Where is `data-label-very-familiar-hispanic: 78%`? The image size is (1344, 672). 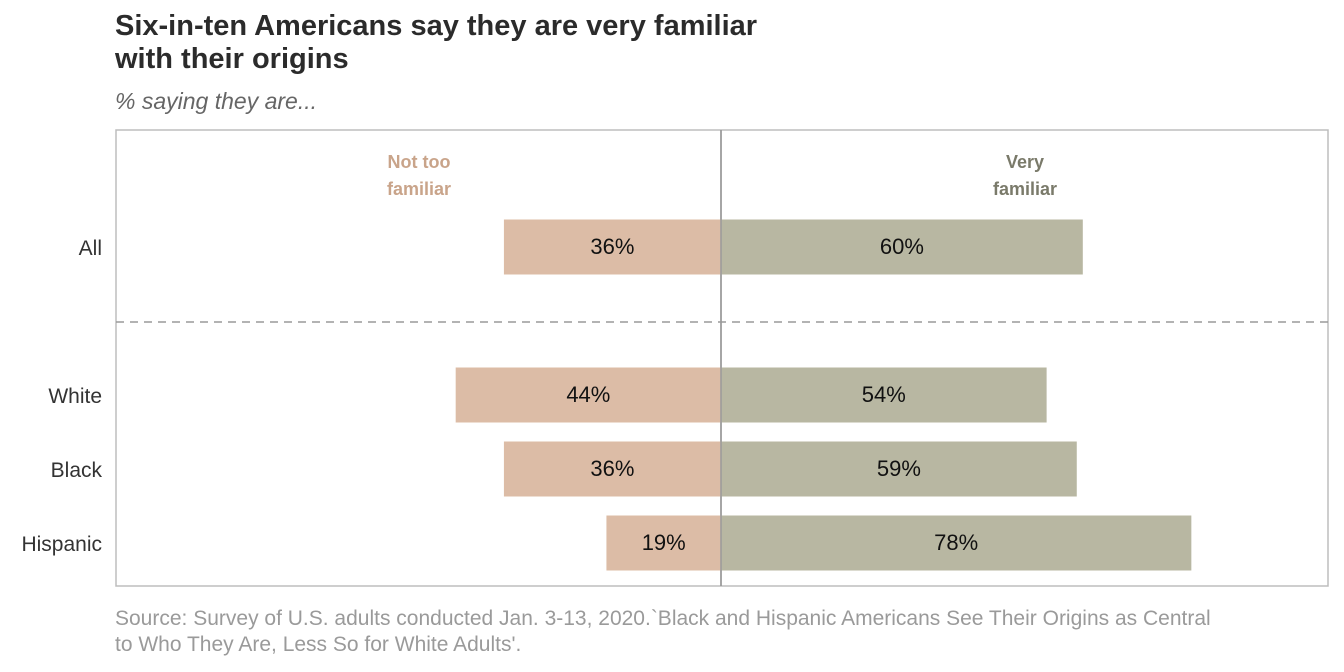 data-label-very-familiar-hispanic: 78% is located at coordinates (956, 542).